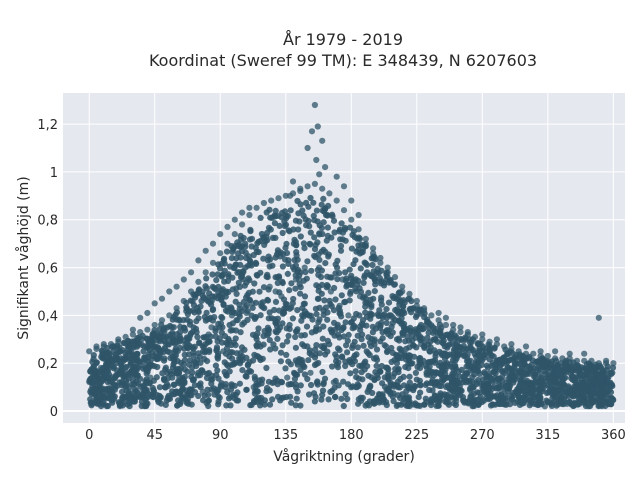 This screenshot has width=640, height=484. What do you see at coordinates (47, 269) in the screenshot?
I see `y-axis-ticks: 0 0,2 0,4 0,6 0,8 1 1,2` at bounding box center [47, 269].